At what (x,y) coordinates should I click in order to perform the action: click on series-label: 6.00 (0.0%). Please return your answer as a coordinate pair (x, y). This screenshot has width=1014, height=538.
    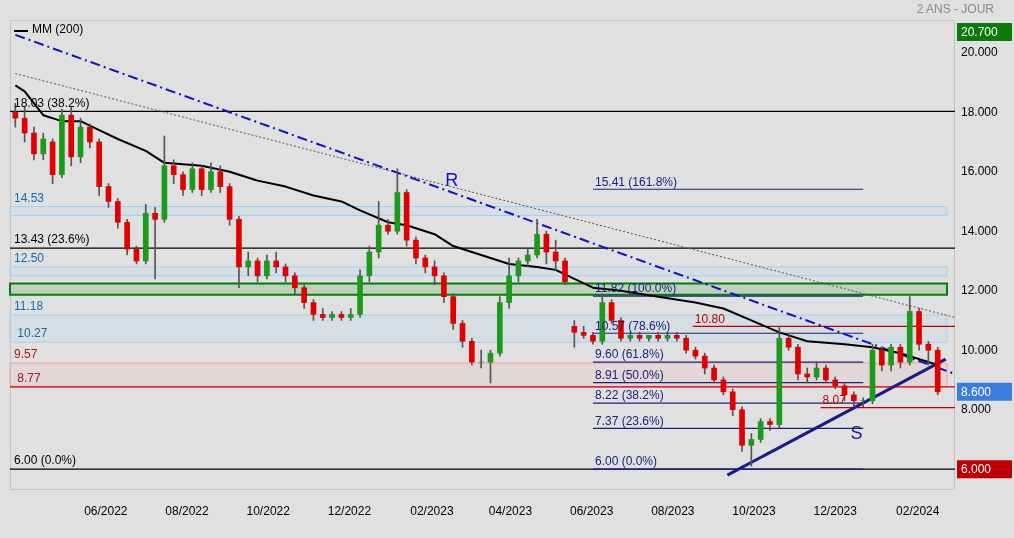
    Looking at the image, I should click on (626, 461).